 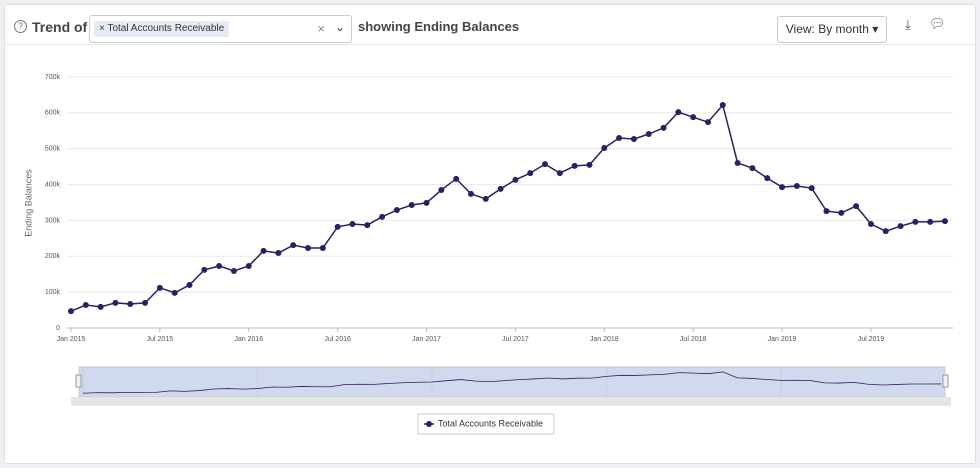 I want to click on x-tick-label: Jul 2015, so click(x=160, y=339).